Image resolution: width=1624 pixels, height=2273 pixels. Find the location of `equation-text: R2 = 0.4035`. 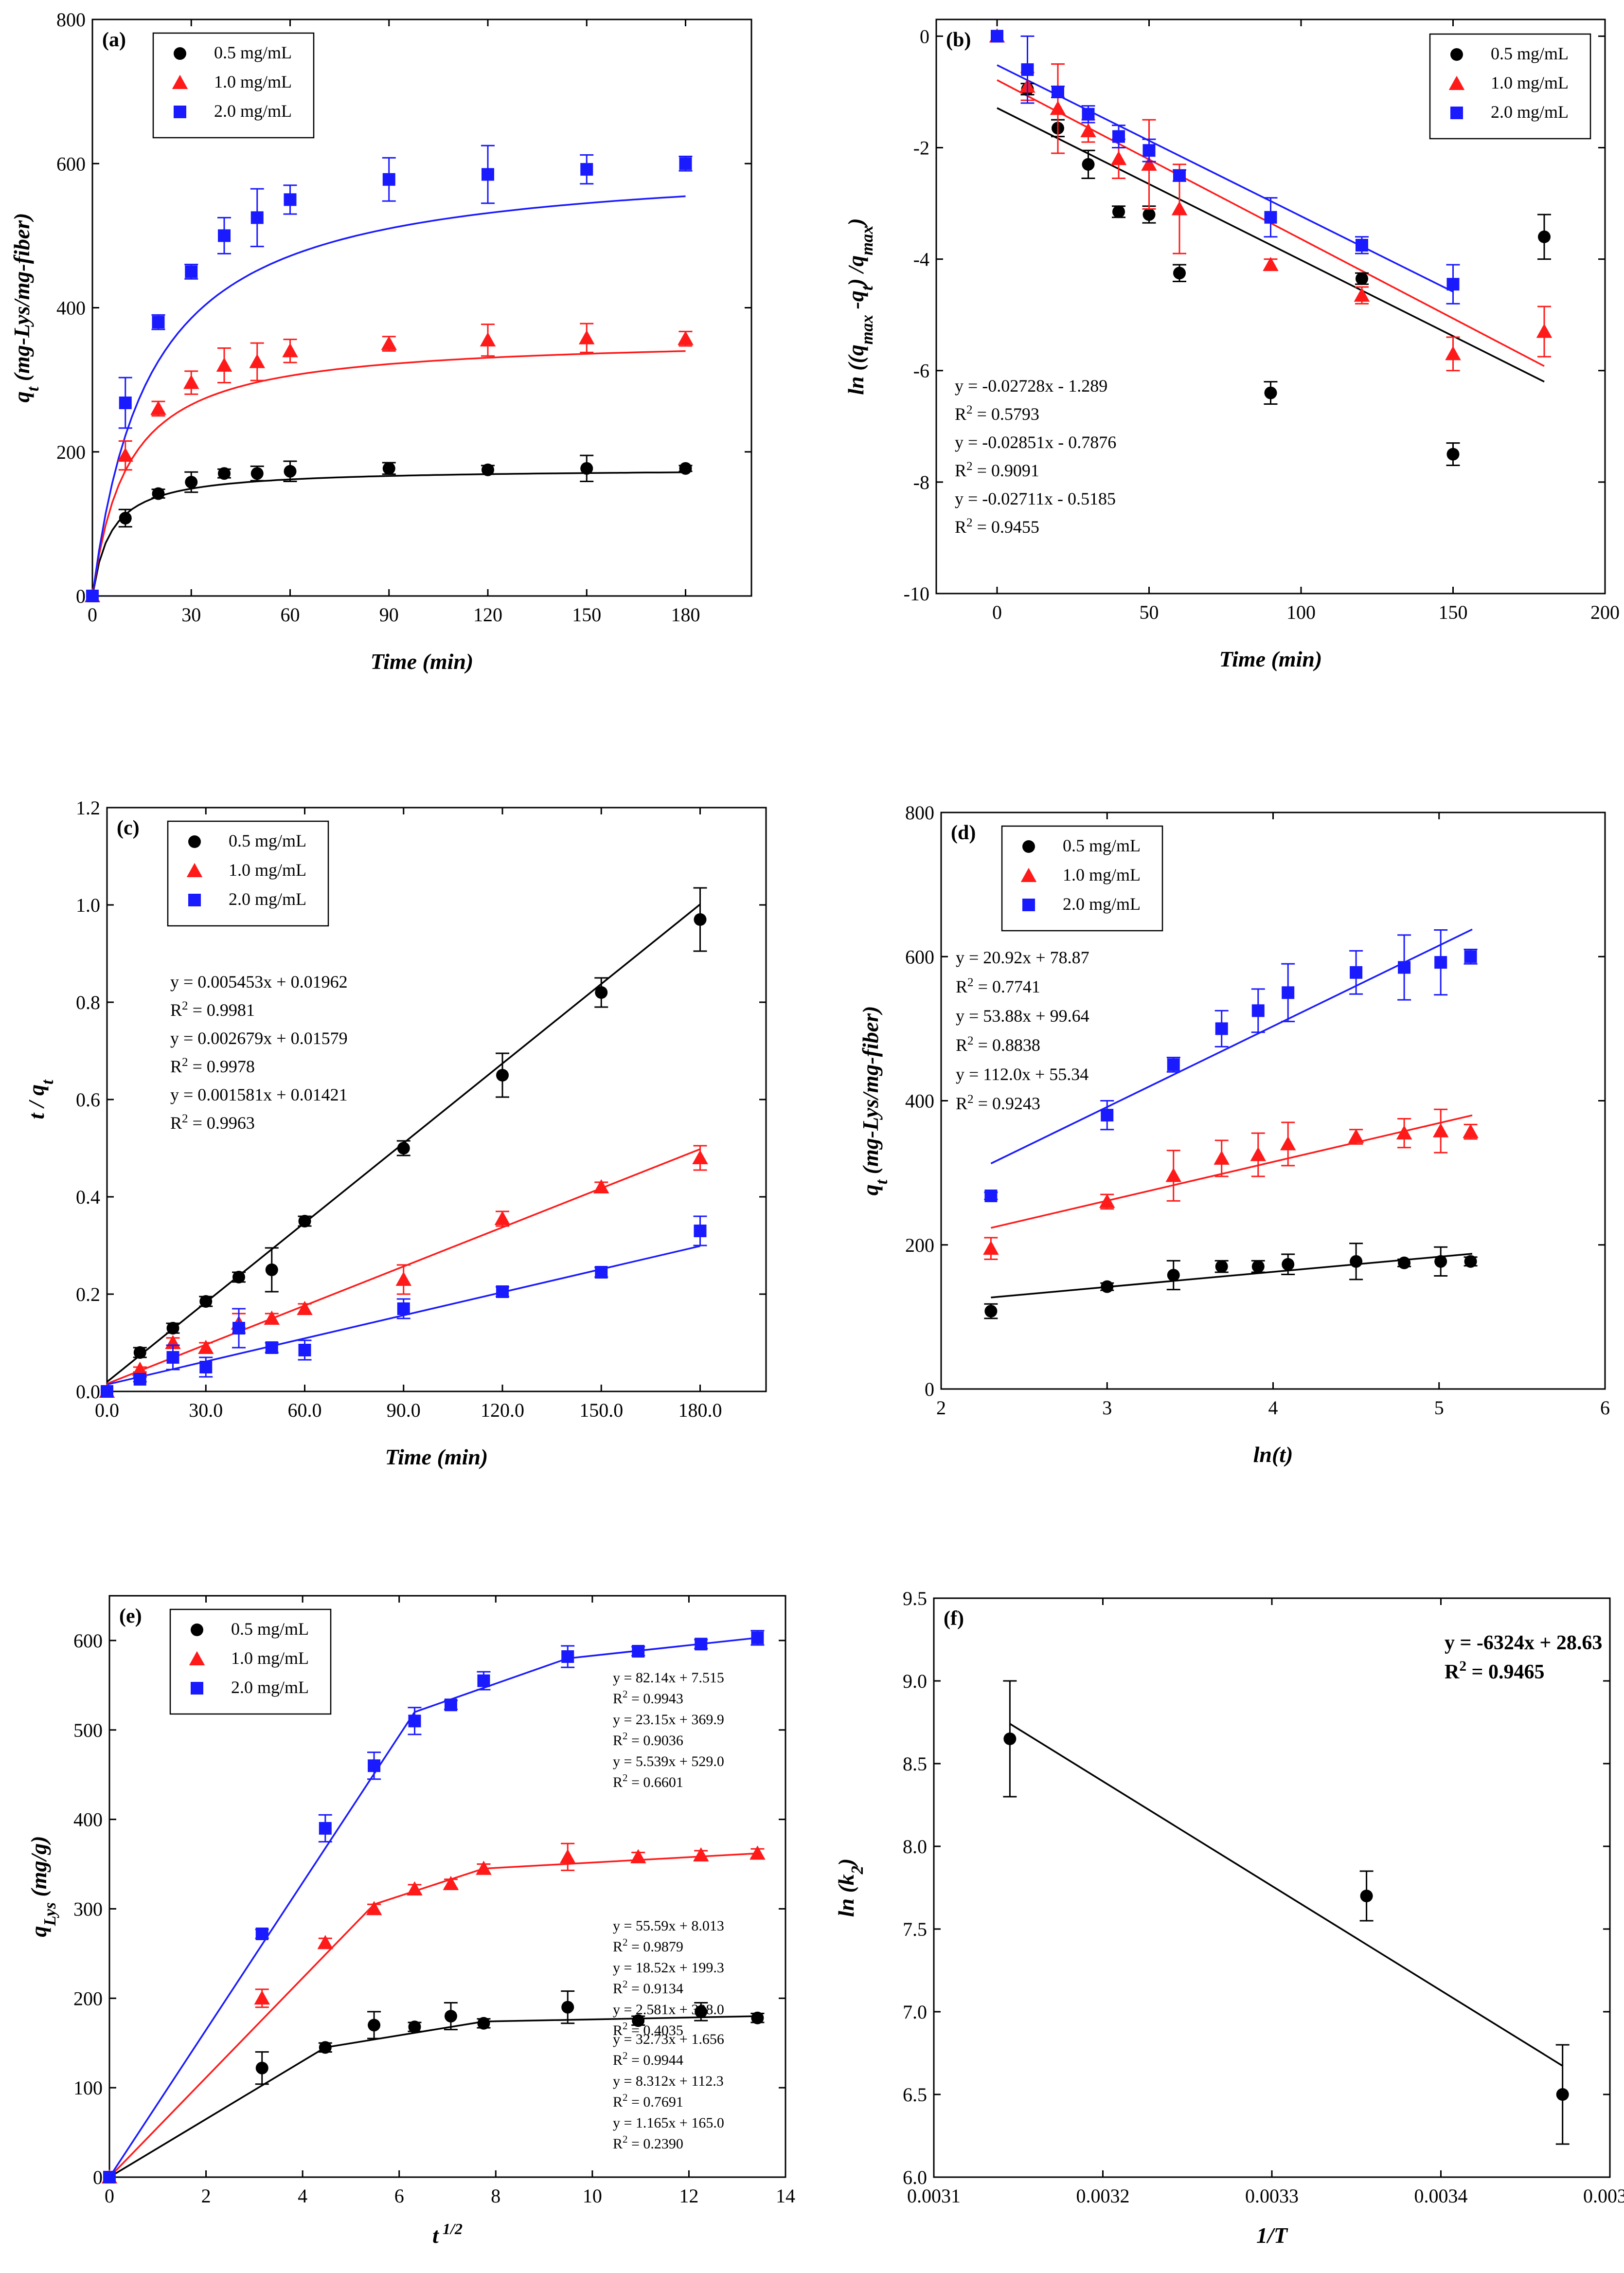

equation-text: R2 = 0.4035 is located at coordinates (648, 2029).